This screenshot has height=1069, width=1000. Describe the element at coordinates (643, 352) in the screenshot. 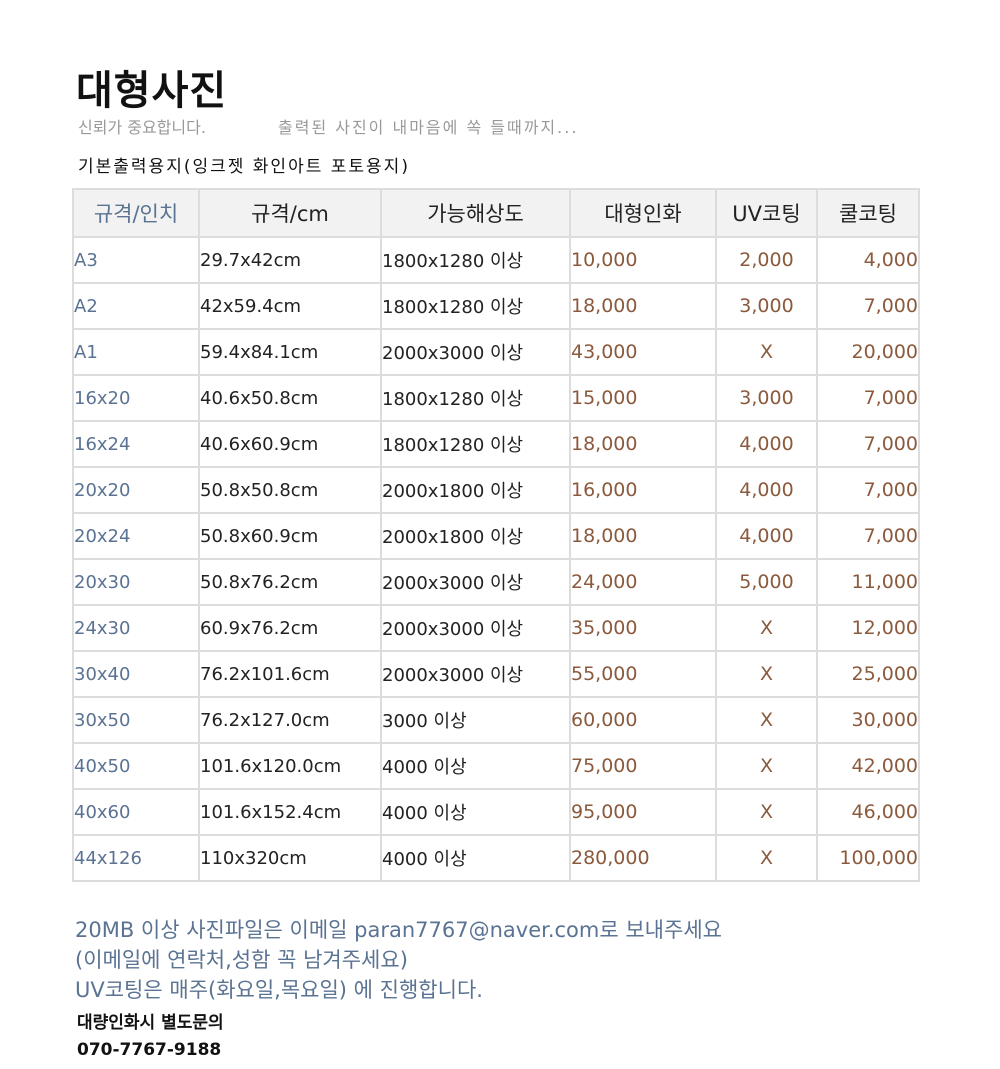

I see `cell-large-print: 43,000` at that location.